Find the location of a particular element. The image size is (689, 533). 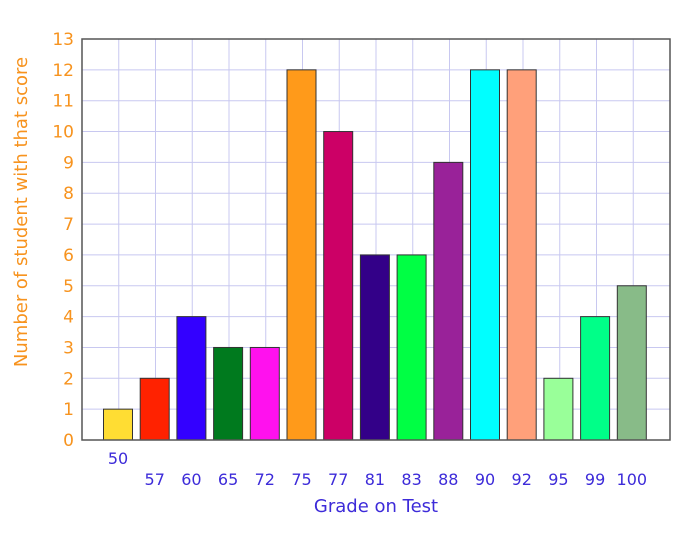

x-tick-label: 60 is located at coordinates (191, 479).